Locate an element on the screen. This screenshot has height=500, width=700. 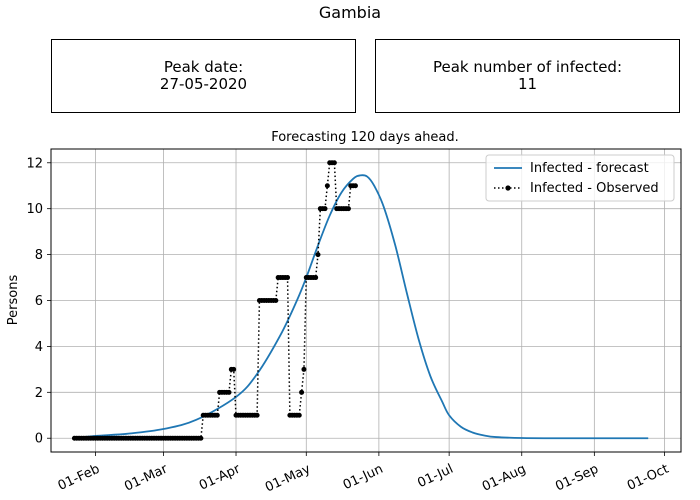
y-tick-label: 8 is located at coordinates (39, 255).